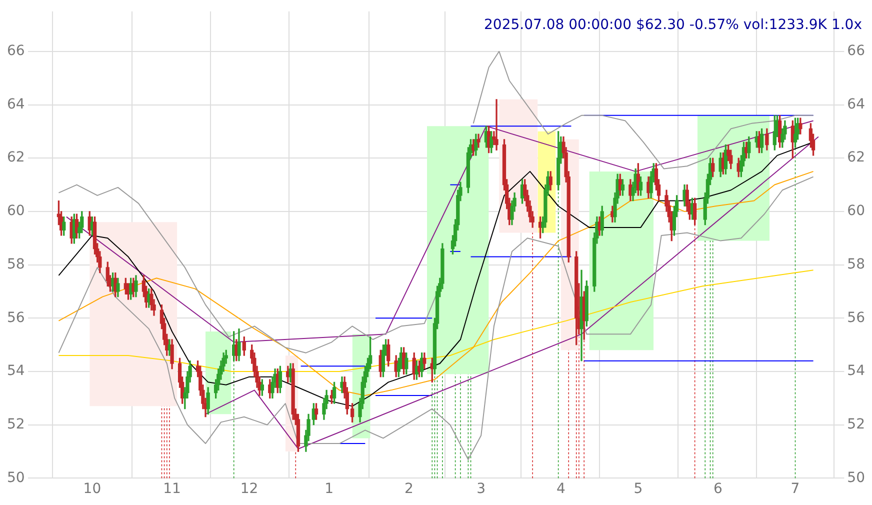 Image resolution: width=872 pixels, height=505 pixels. What do you see at coordinates (15, 158) in the screenshot?
I see `y-tick-label: 62` at bounding box center [15, 158].